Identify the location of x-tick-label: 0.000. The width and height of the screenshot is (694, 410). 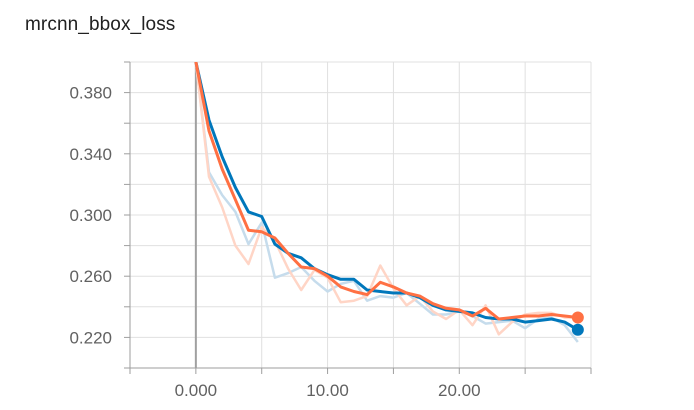
(196, 390).